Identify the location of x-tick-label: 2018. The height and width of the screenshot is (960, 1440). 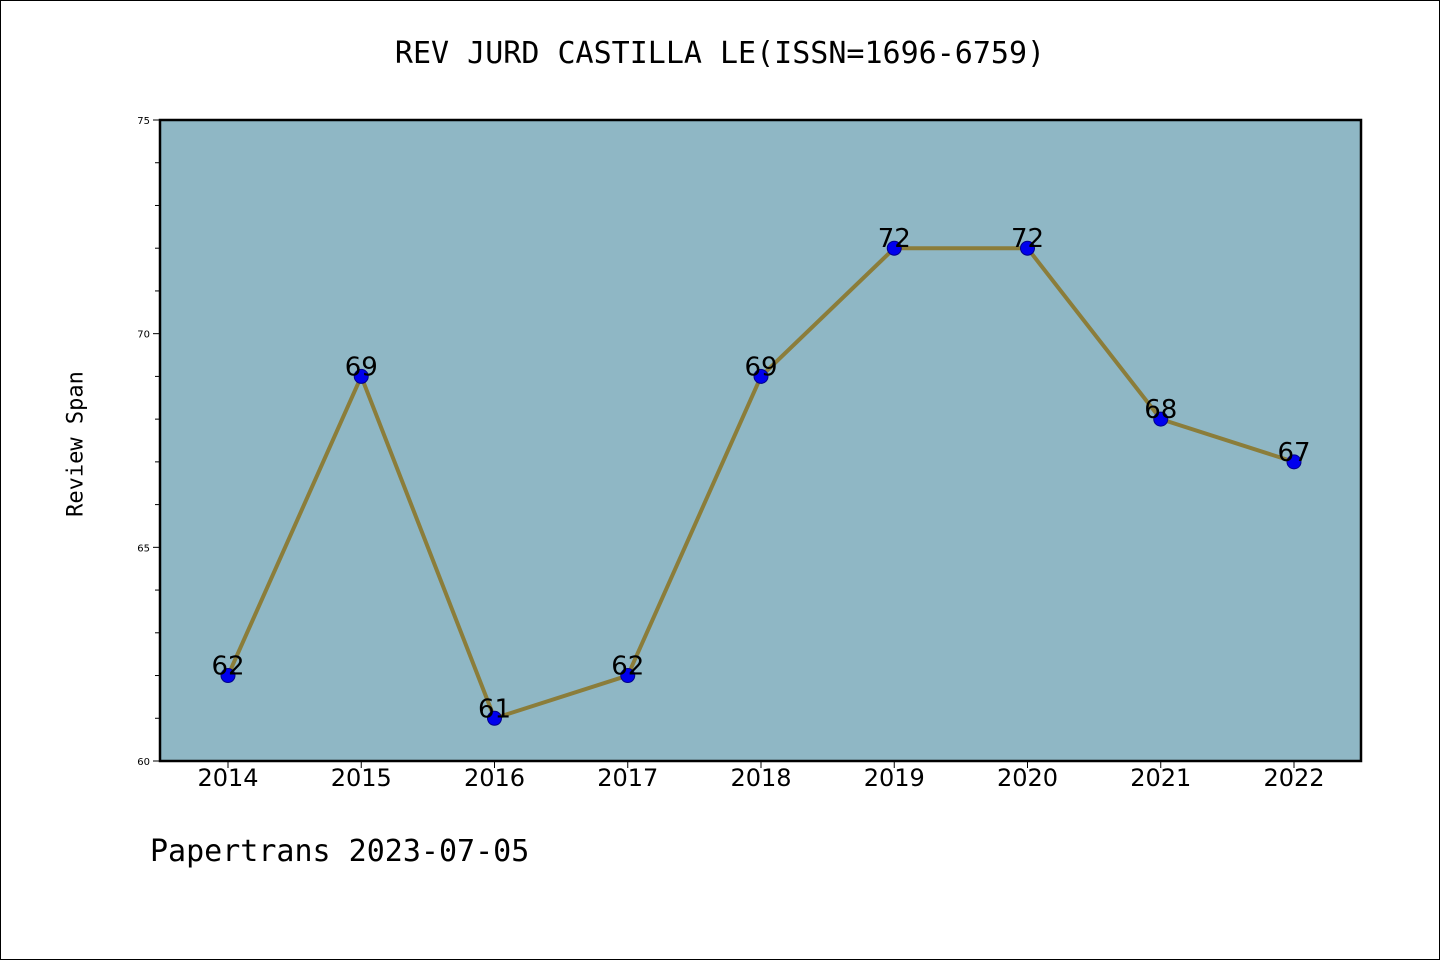
(760, 778).